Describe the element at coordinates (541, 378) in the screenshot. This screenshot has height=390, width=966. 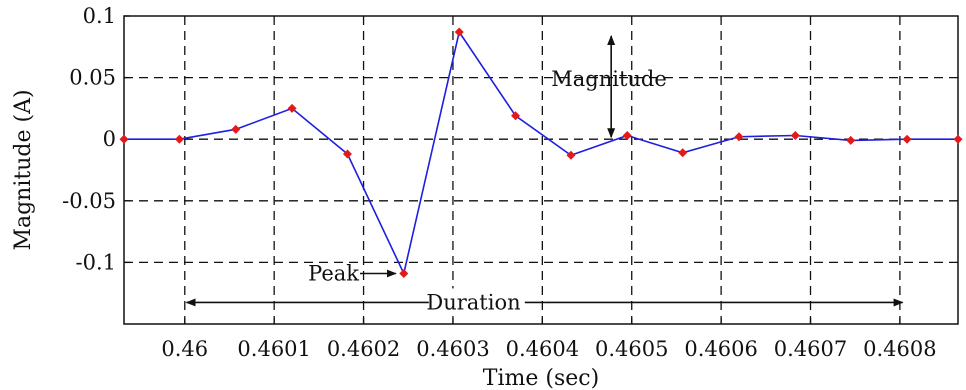
I see `x-axis-title: Time (sec)` at that location.